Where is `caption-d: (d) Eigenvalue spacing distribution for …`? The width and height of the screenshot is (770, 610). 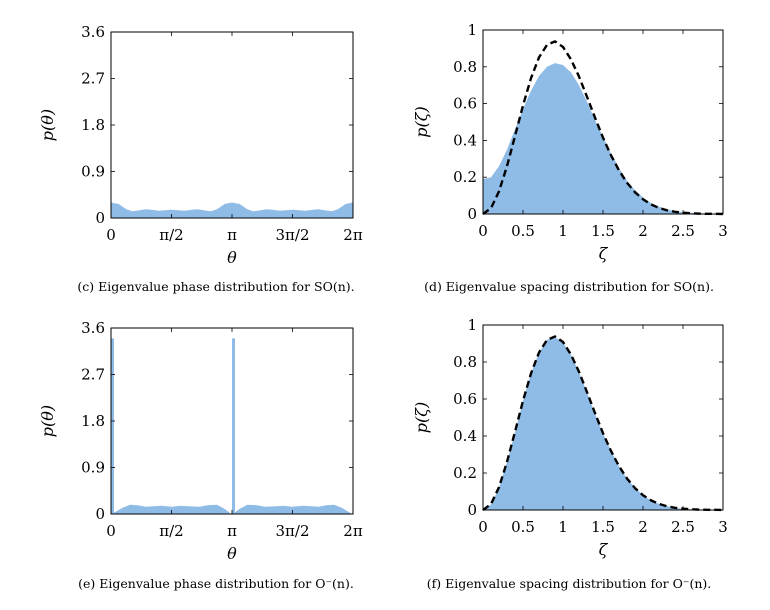
caption-d: (d) Eigenvalue spacing distribution for … is located at coordinates (569, 286).